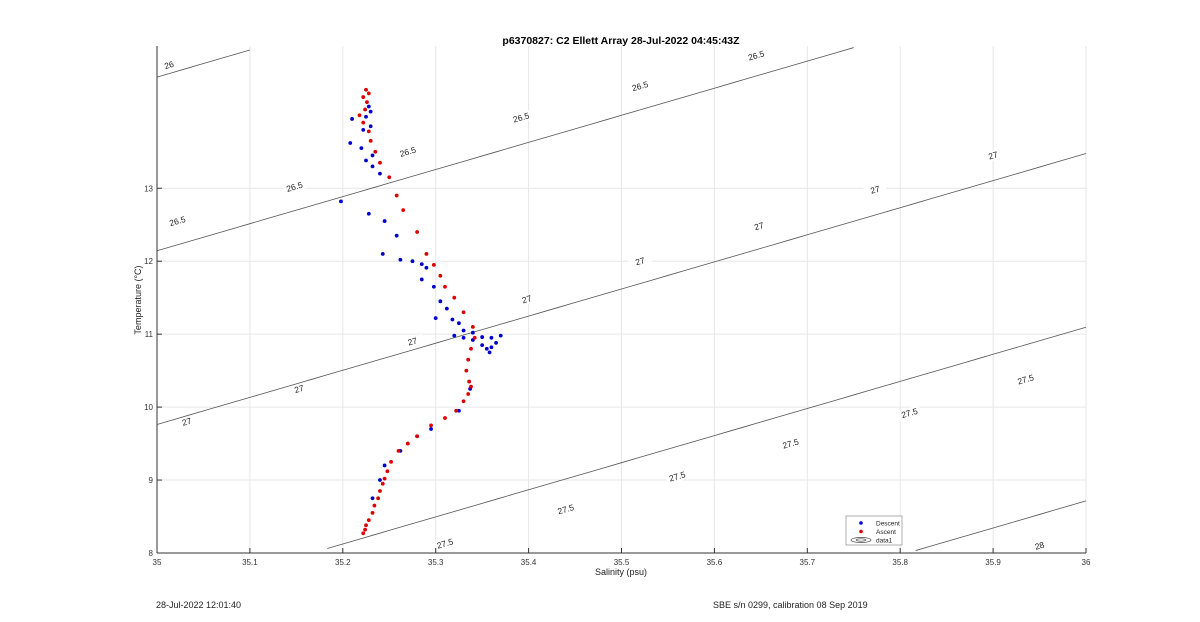 The image size is (1200, 622). What do you see at coordinates (874, 530) in the screenshot?
I see `legend-box` at bounding box center [874, 530].